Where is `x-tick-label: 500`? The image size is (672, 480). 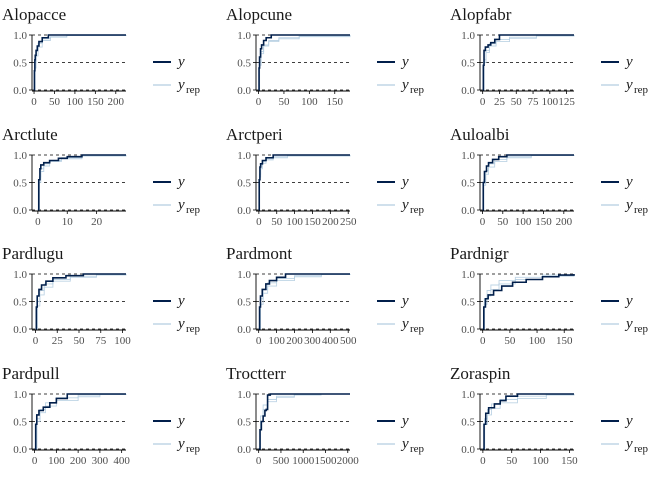
x-tick-label: 500 is located at coordinates (281, 461).